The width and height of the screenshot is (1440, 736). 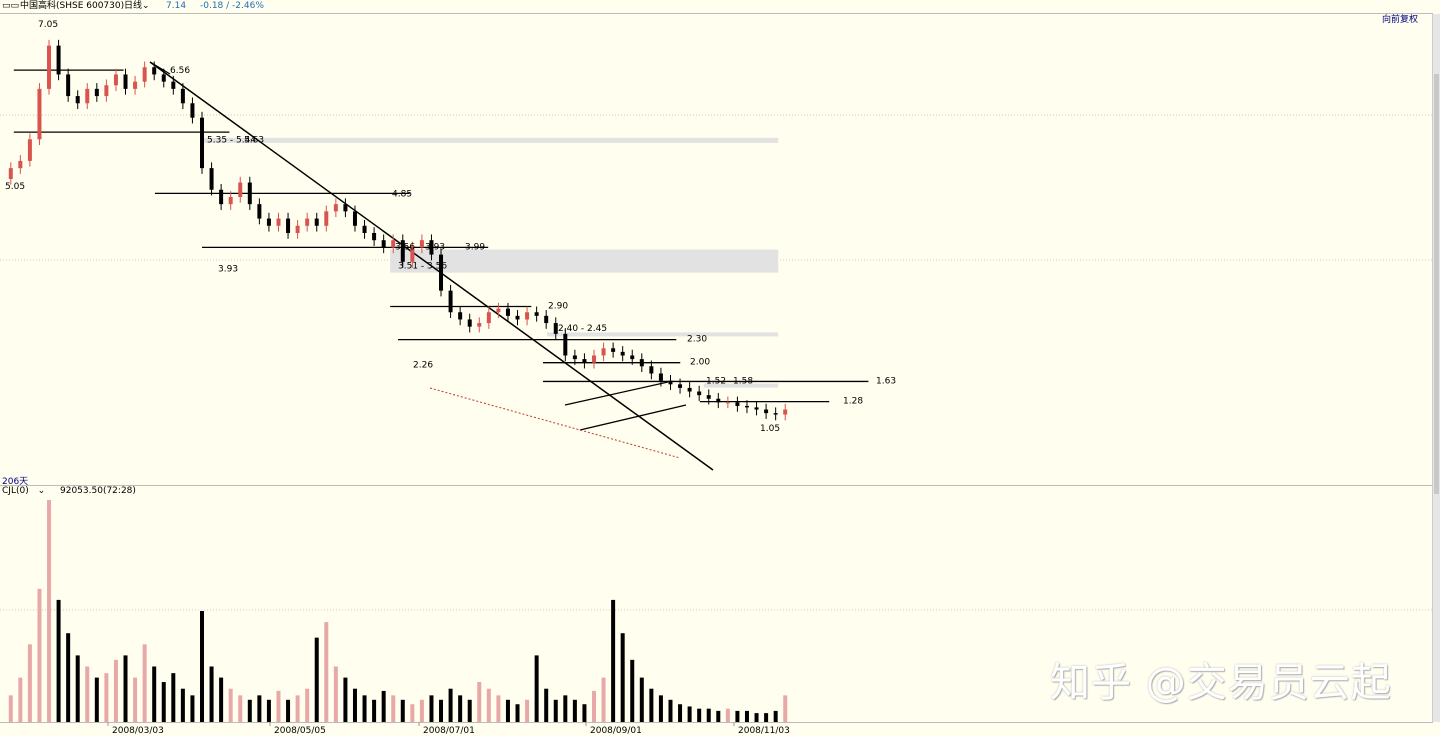 I want to click on price-label: 3.56, so click(x=405, y=247).